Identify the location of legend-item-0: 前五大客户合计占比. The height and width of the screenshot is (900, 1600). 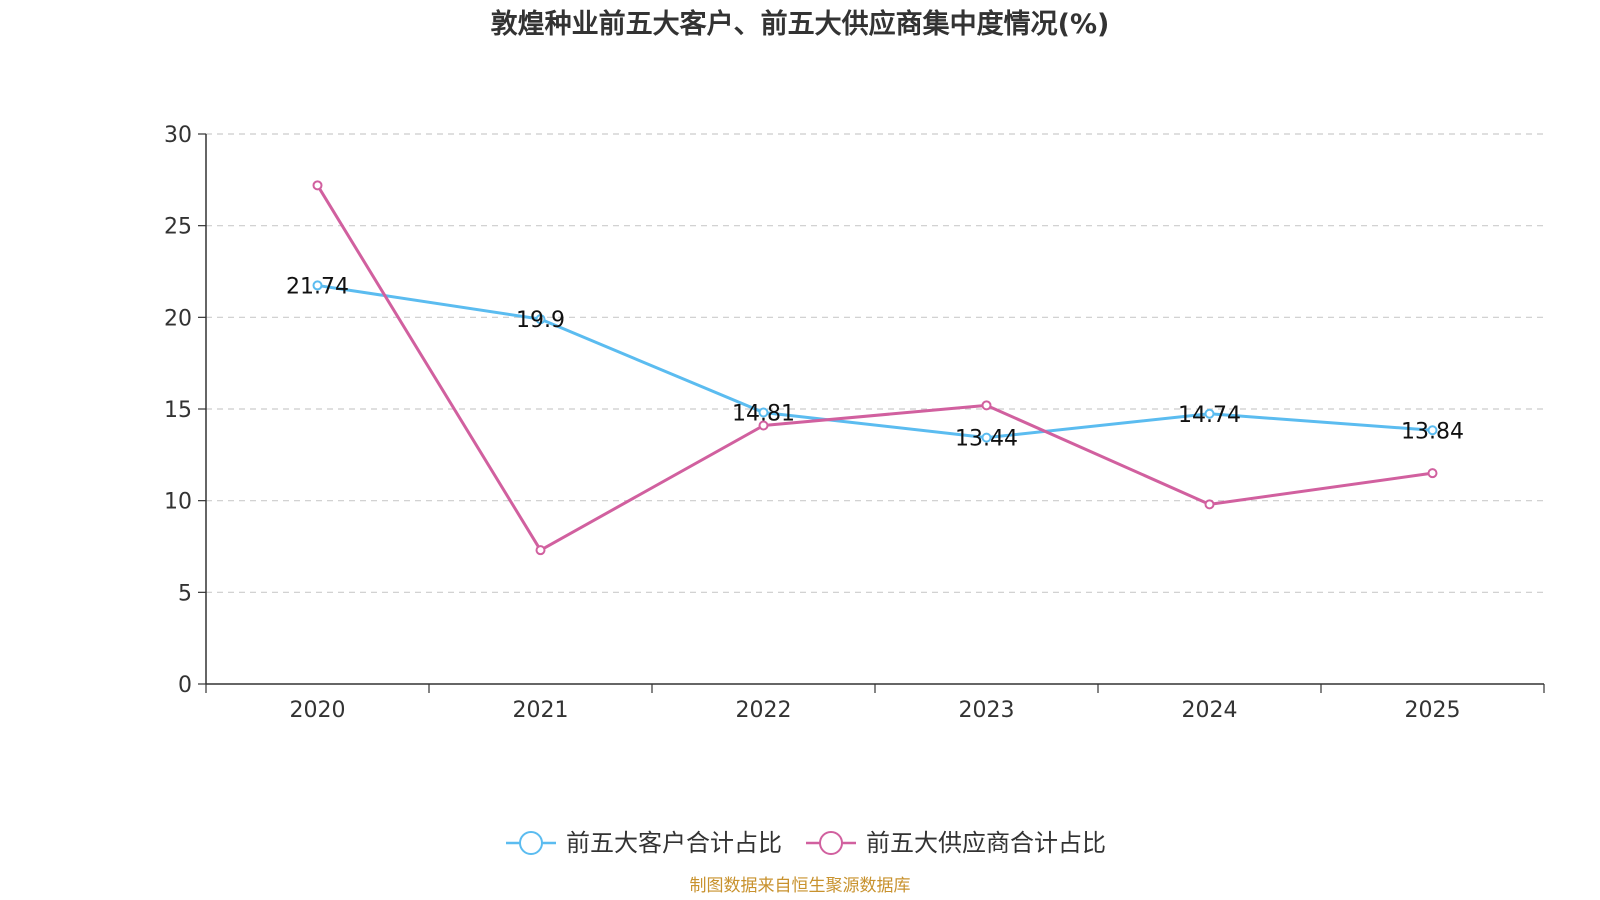
(644, 843).